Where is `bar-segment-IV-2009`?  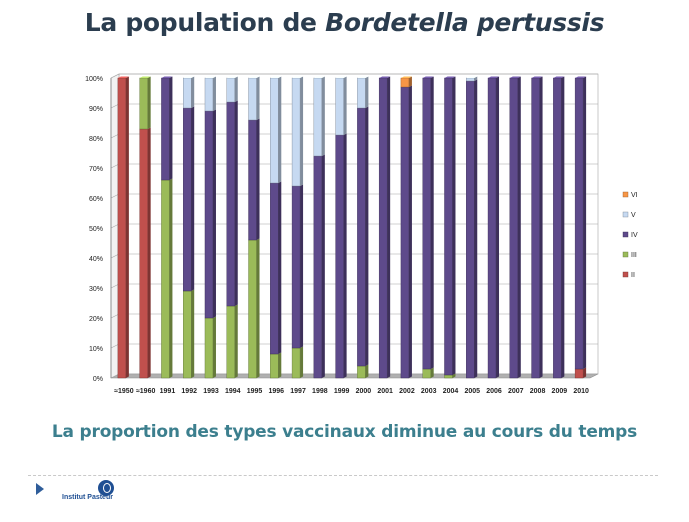 bar-segment-IV-2009 is located at coordinates (557, 228).